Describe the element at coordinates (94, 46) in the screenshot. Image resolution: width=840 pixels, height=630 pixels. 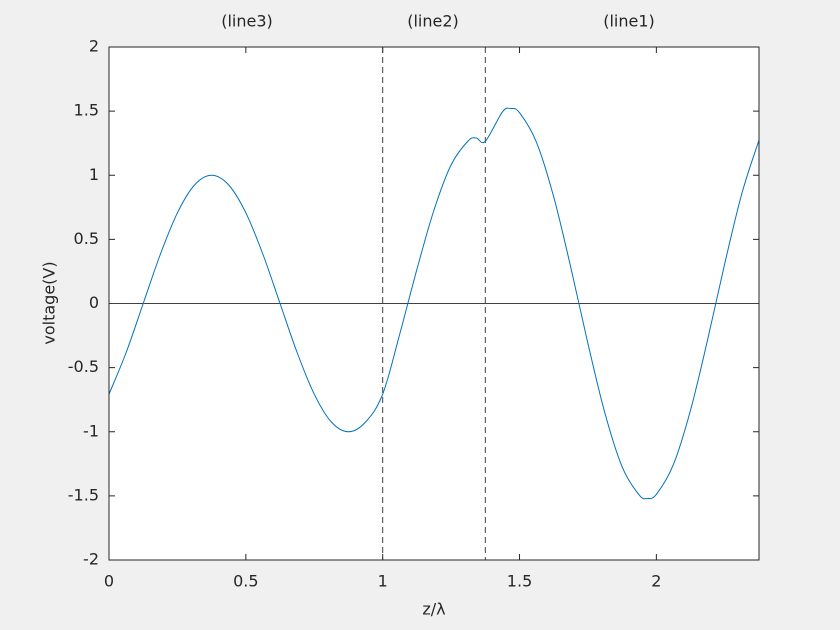
I see `y-tick-label: 2` at that location.